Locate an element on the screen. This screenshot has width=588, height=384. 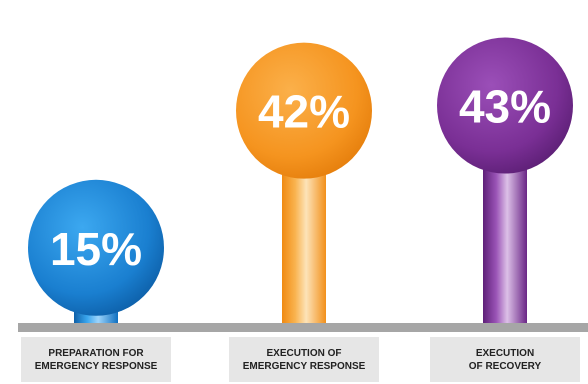
category-label-1-line-1: PREPARATION FOR is located at coordinates (96, 353).